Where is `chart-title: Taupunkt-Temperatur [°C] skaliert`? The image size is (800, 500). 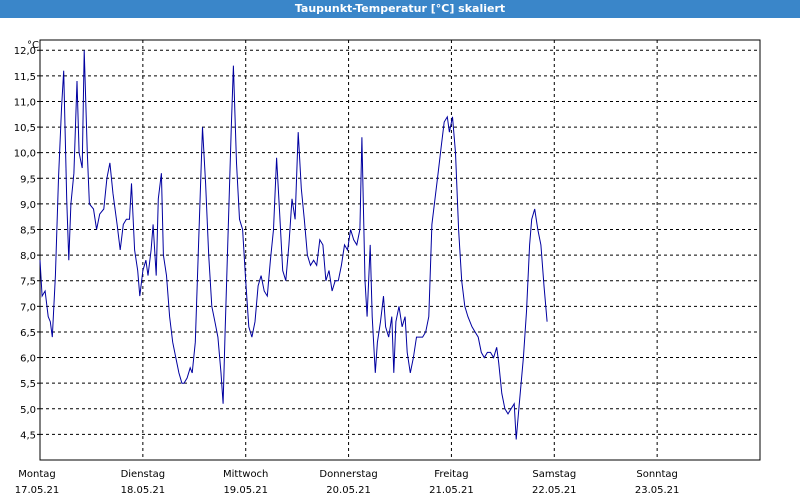
chart-title: Taupunkt-Temperatur [°C] skaliert is located at coordinates (400, 9).